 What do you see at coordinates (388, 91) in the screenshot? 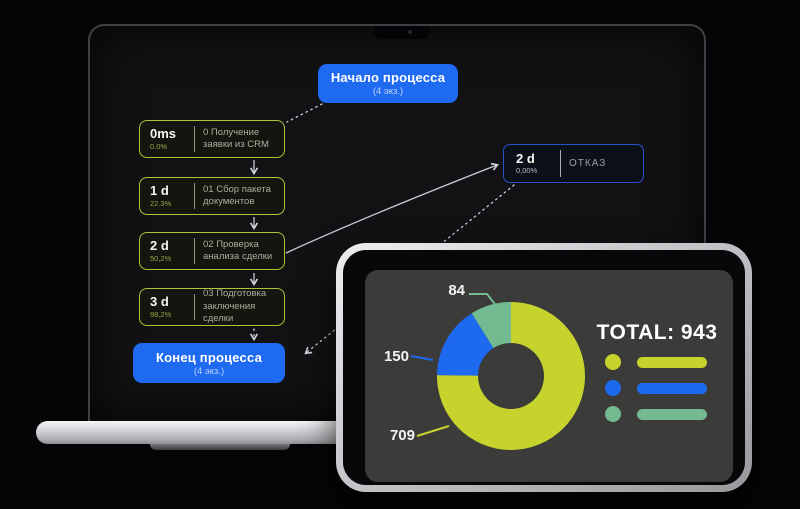
I see `start-node-subtitle: (4 экз.)` at bounding box center [388, 91].